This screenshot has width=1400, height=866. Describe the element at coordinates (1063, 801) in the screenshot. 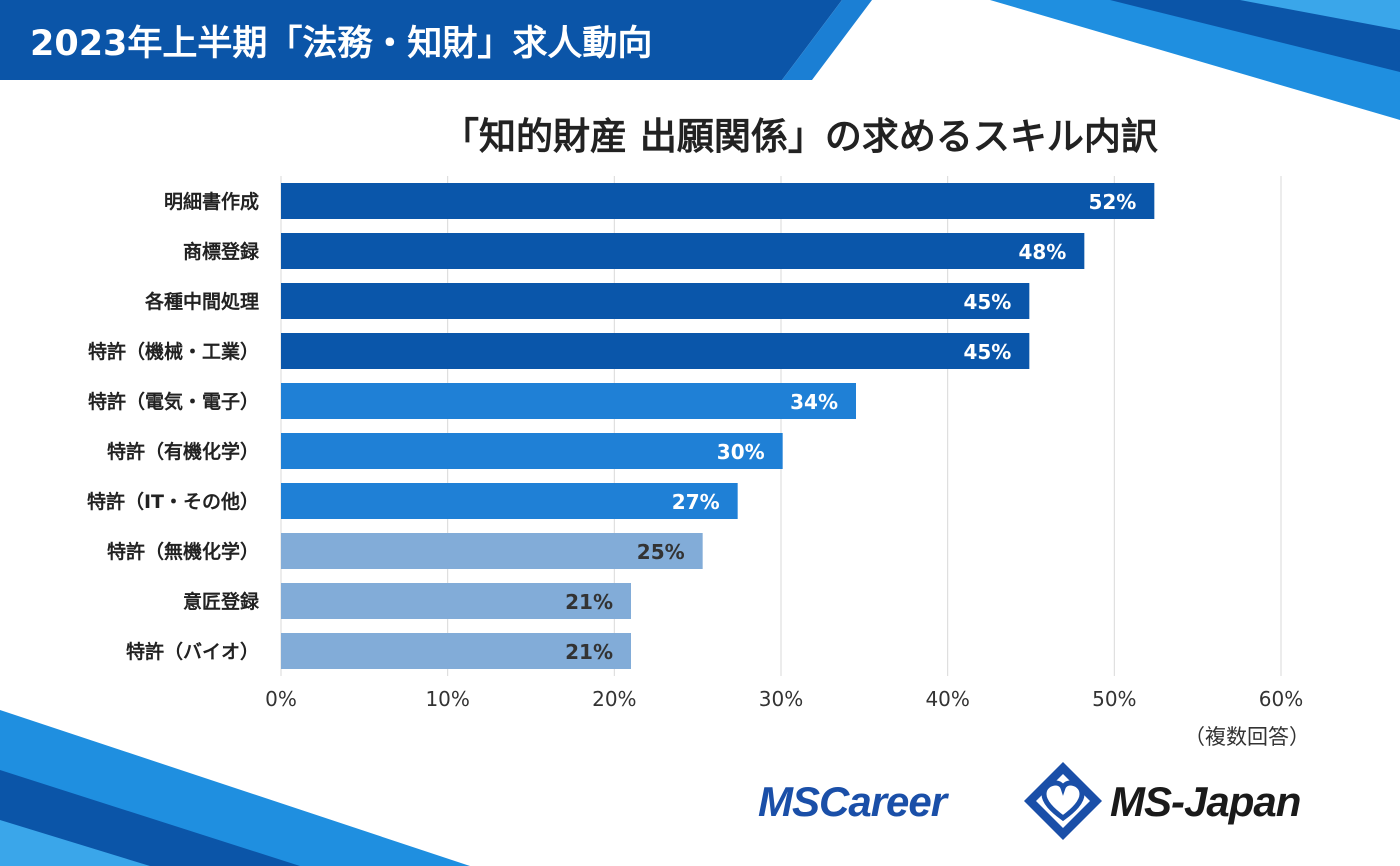

I see `ms-japan-diamond-icon` at that location.